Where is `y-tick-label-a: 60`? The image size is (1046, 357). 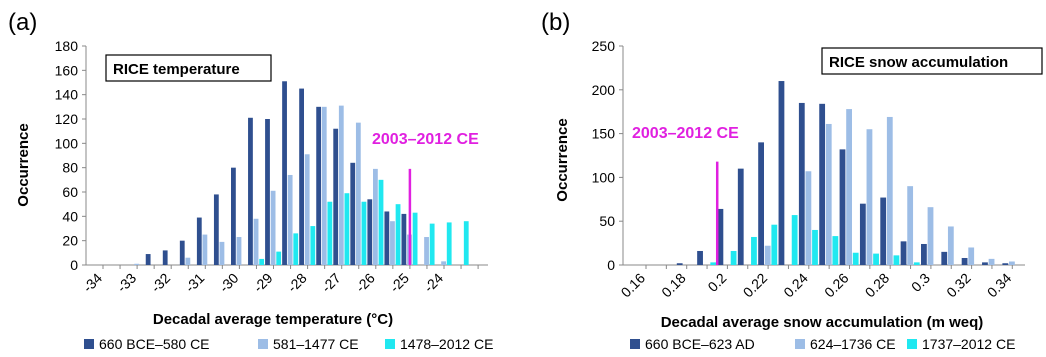
y-tick-label-a: 60 is located at coordinates (70, 192).